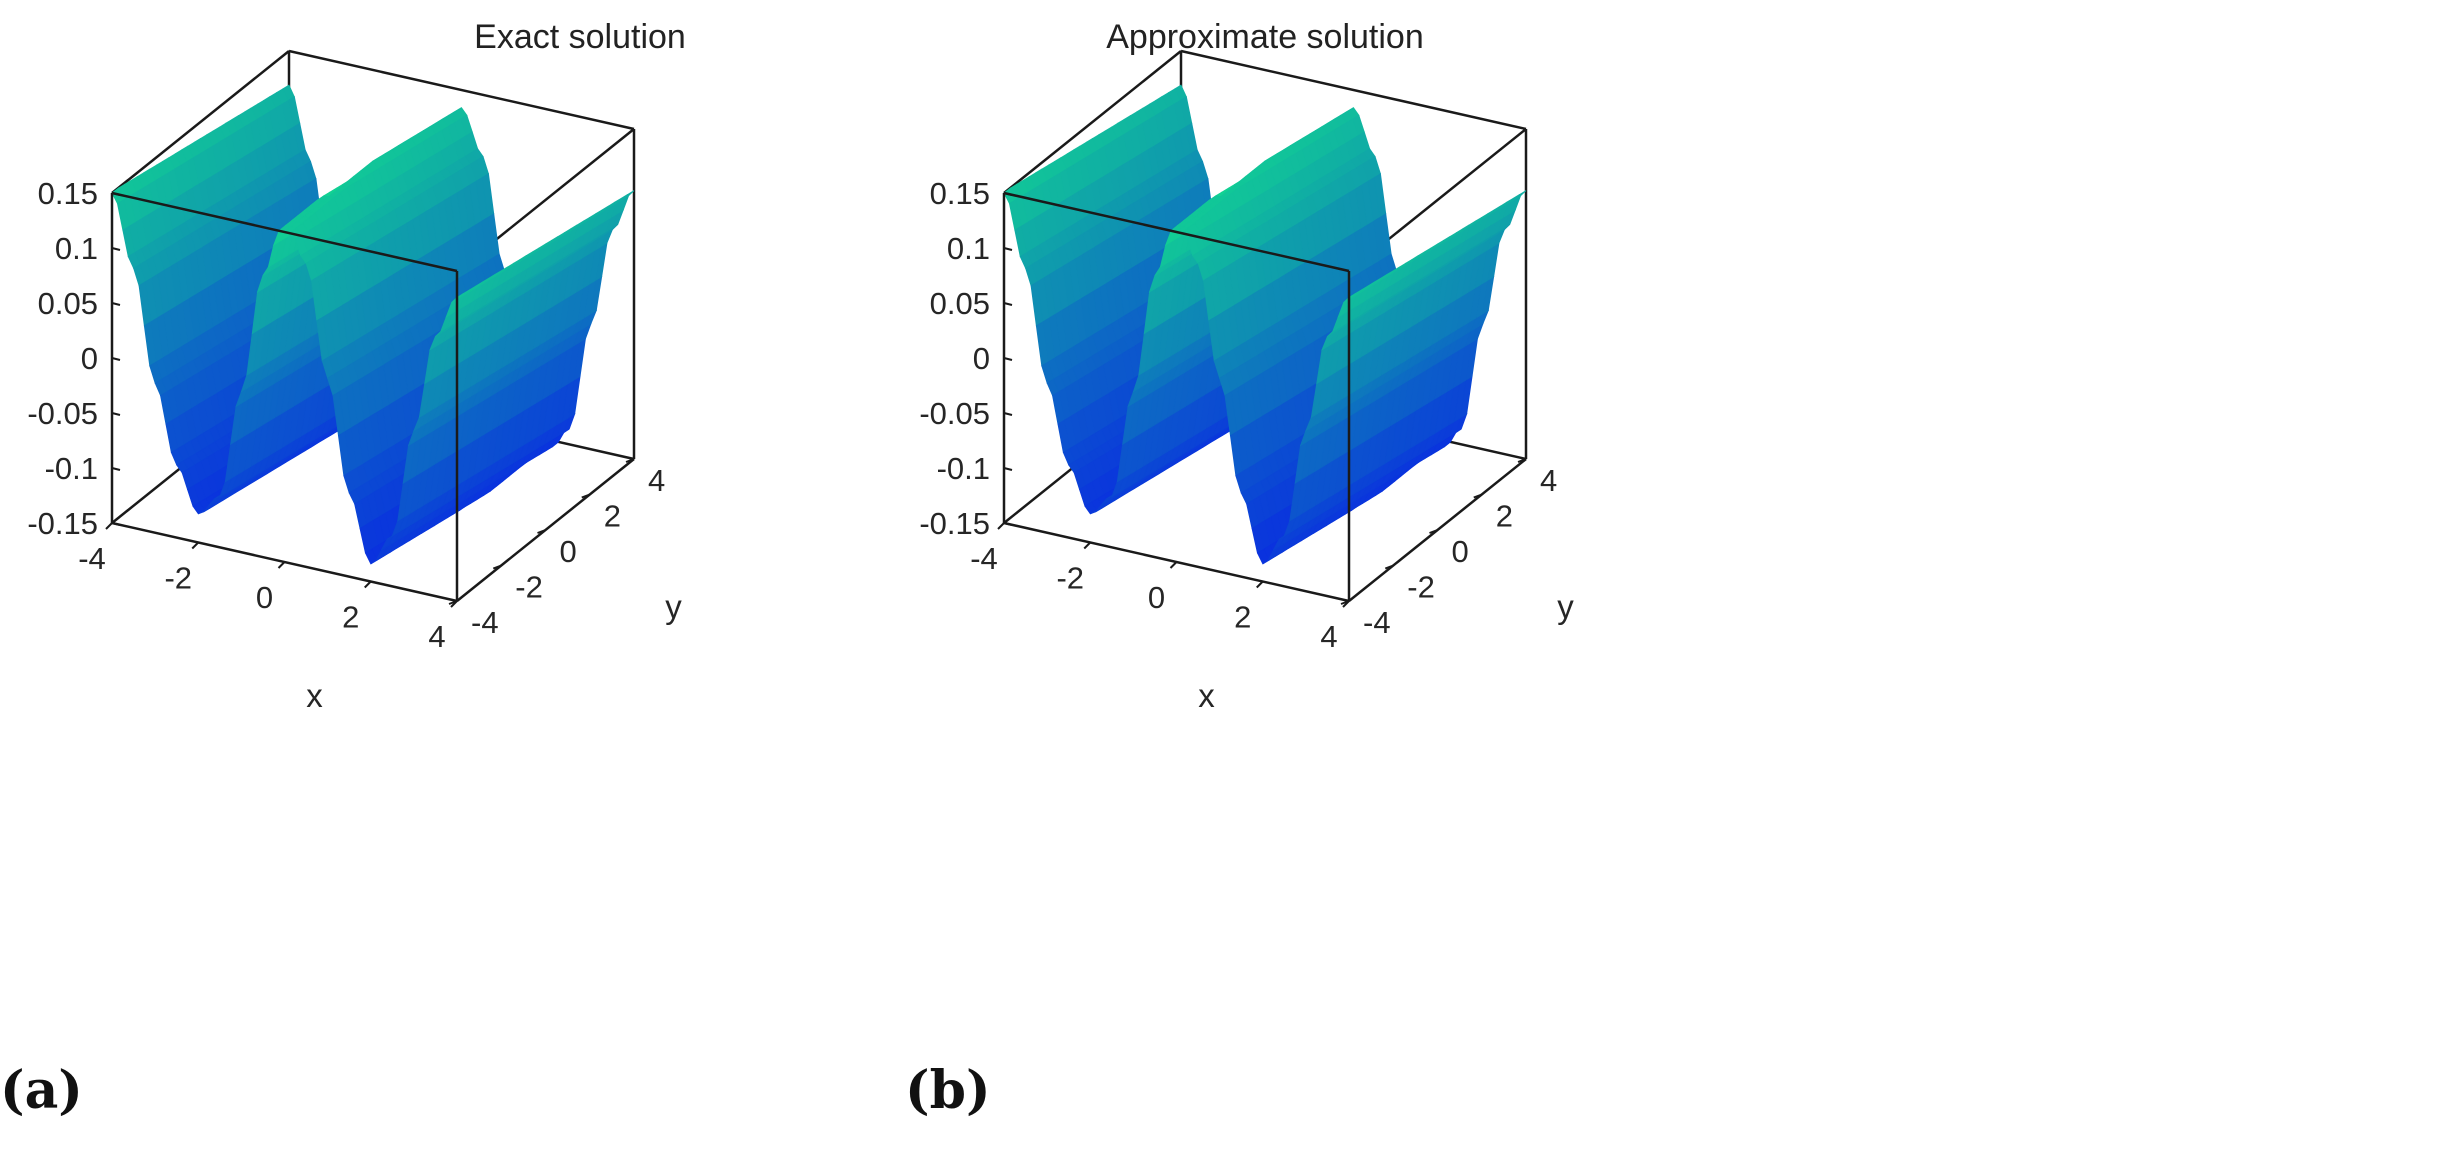 The height and width of the screenshot is (1157, 2447). What do you see at coordinates (41, 1090) in the screenshot?
I see `panel-label: (a)` at bounding box center [41, 1090].